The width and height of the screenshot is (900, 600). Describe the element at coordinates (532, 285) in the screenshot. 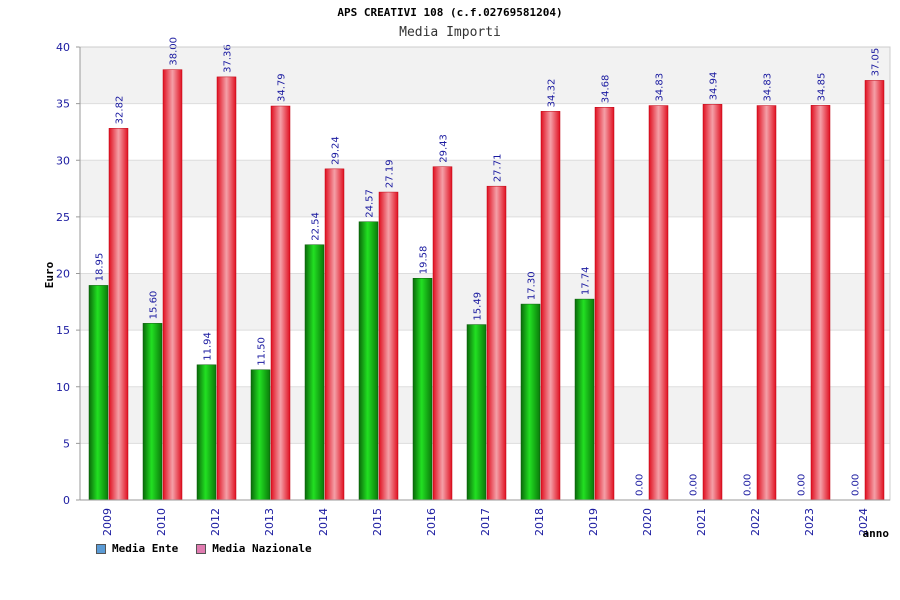

I see `data-label: 17.30` at that location.